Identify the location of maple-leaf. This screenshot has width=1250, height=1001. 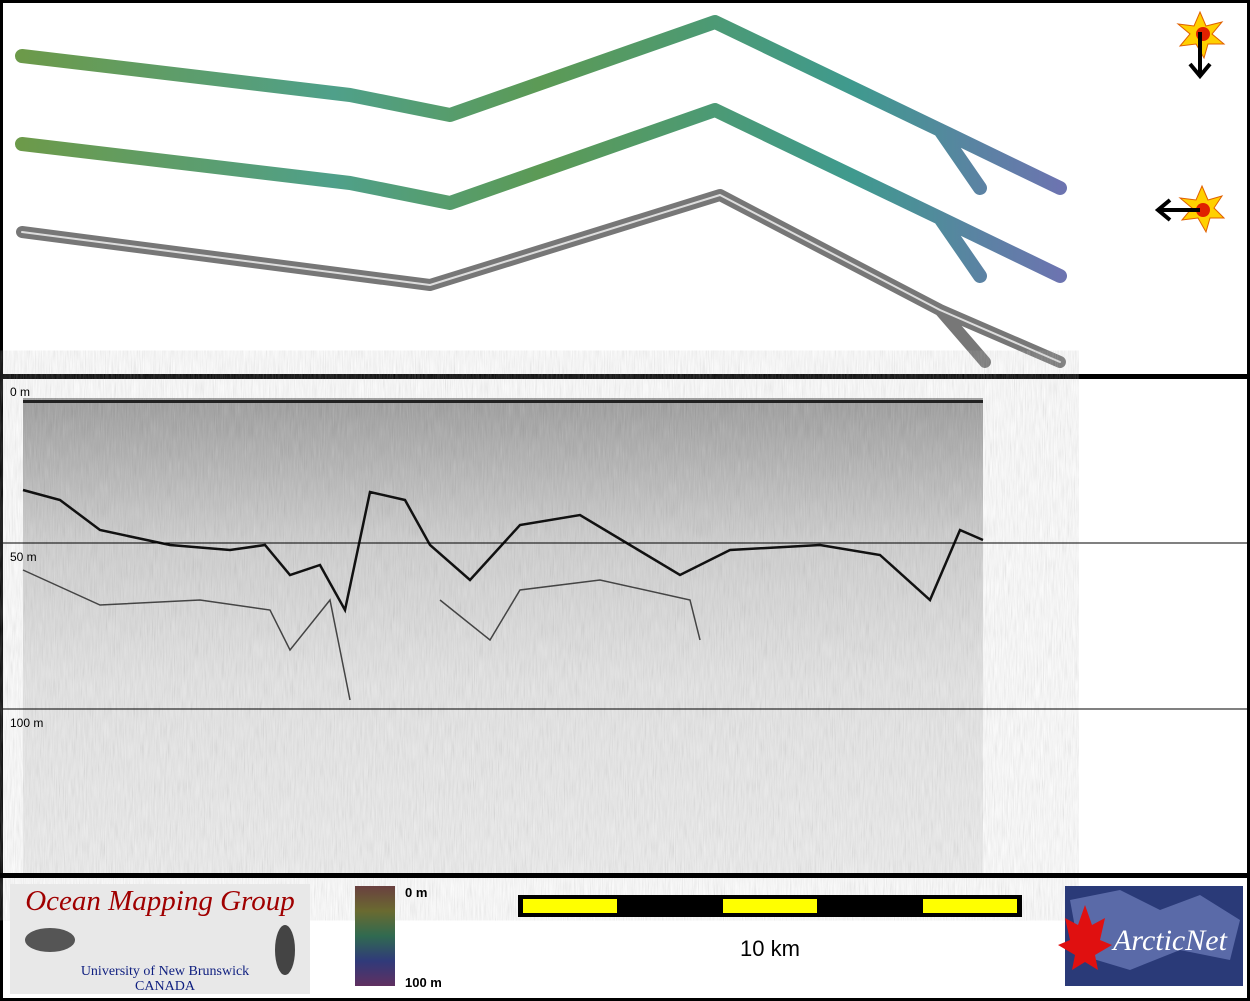
(1085, 937).